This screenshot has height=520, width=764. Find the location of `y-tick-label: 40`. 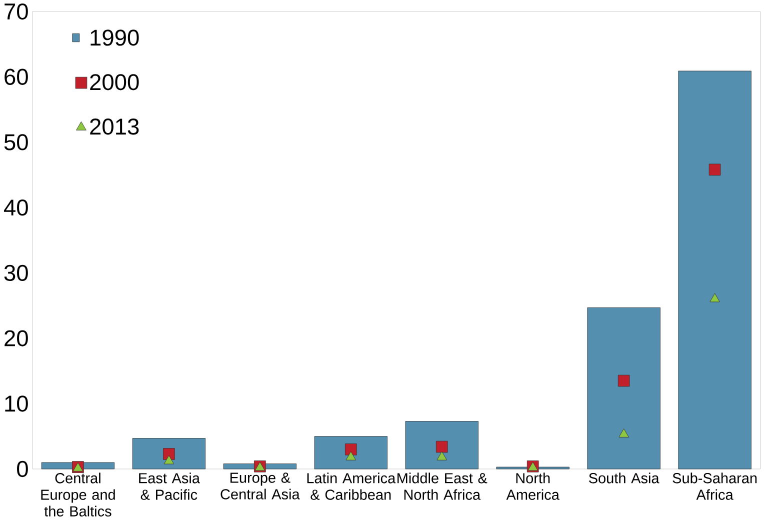

y-tick-label: 40 is located at coordinates (16, 208).